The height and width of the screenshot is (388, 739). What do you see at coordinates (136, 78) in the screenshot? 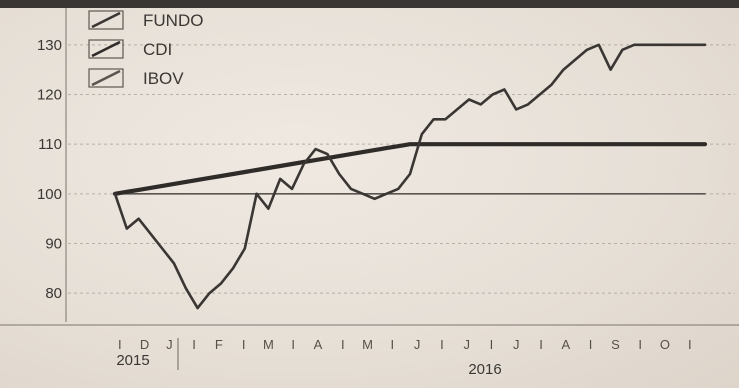
I see `legend-entry-ibov: IBOV` at bounding box center [136, 78].